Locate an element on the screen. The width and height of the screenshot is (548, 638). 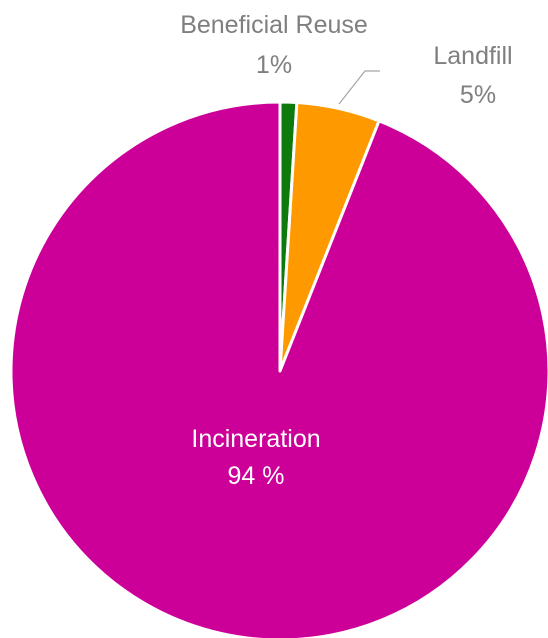
beneficial-reuse-value-label: 1% is located at coordinates (274, 65).